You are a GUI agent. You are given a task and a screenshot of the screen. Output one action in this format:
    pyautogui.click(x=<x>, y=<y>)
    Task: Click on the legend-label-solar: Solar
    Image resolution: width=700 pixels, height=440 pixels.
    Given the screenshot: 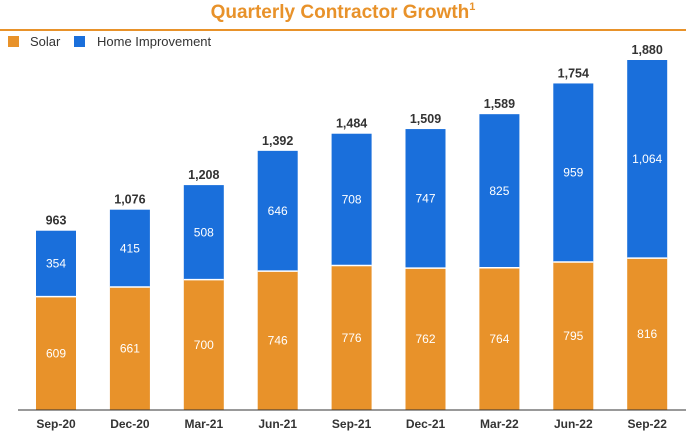 What is the action you would take?
    pyautogui.click(x=45, y=41)
    